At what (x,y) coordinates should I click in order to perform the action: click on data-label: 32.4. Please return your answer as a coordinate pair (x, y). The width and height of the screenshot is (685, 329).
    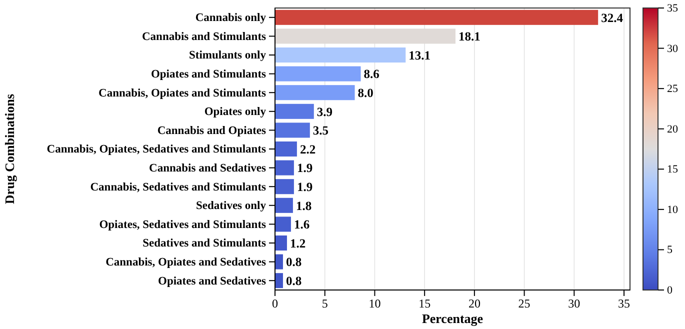
    Looking at the image, I should click on (612, 17).